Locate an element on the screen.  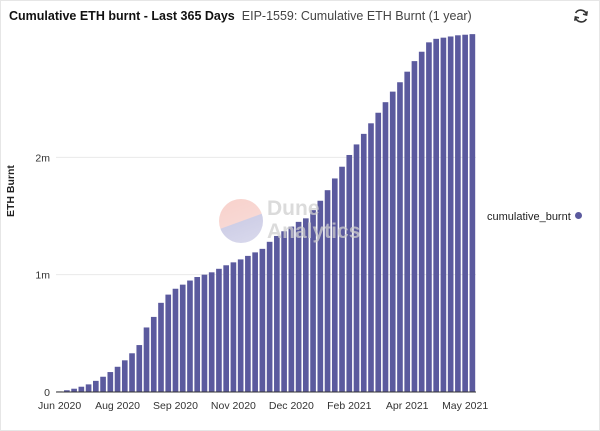
y-tick-label: 0 is located at coordinates (47, 393).